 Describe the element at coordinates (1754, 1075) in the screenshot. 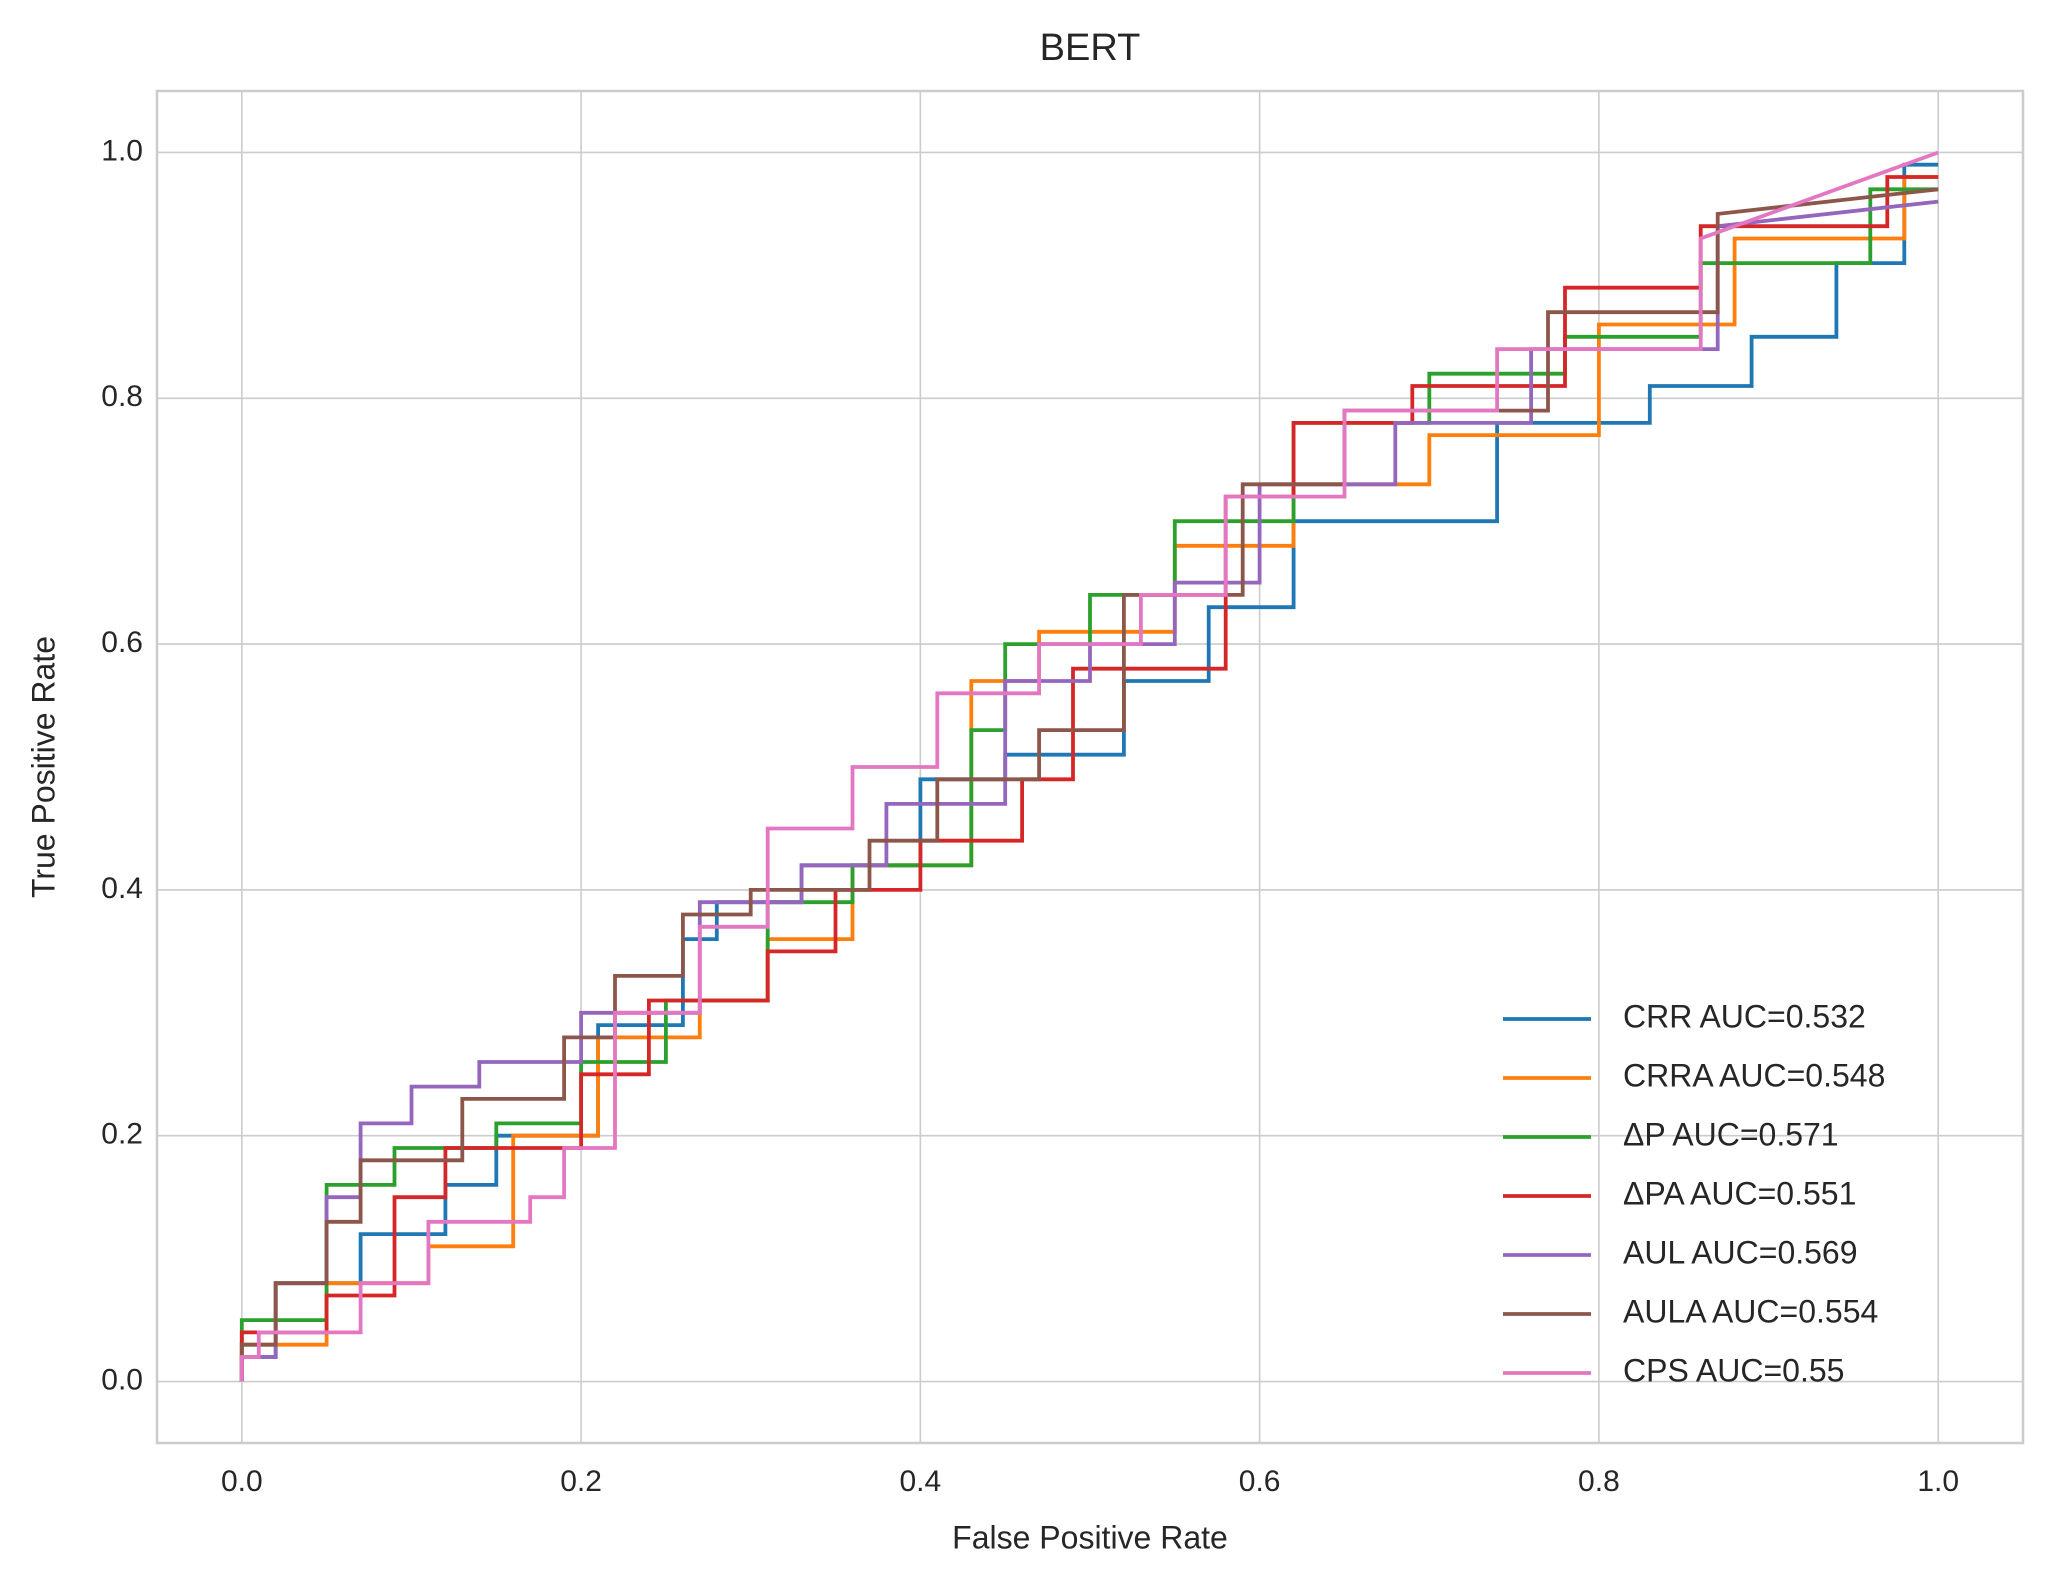

I see `legend-label: CRRA AUC=0.548` at that location.